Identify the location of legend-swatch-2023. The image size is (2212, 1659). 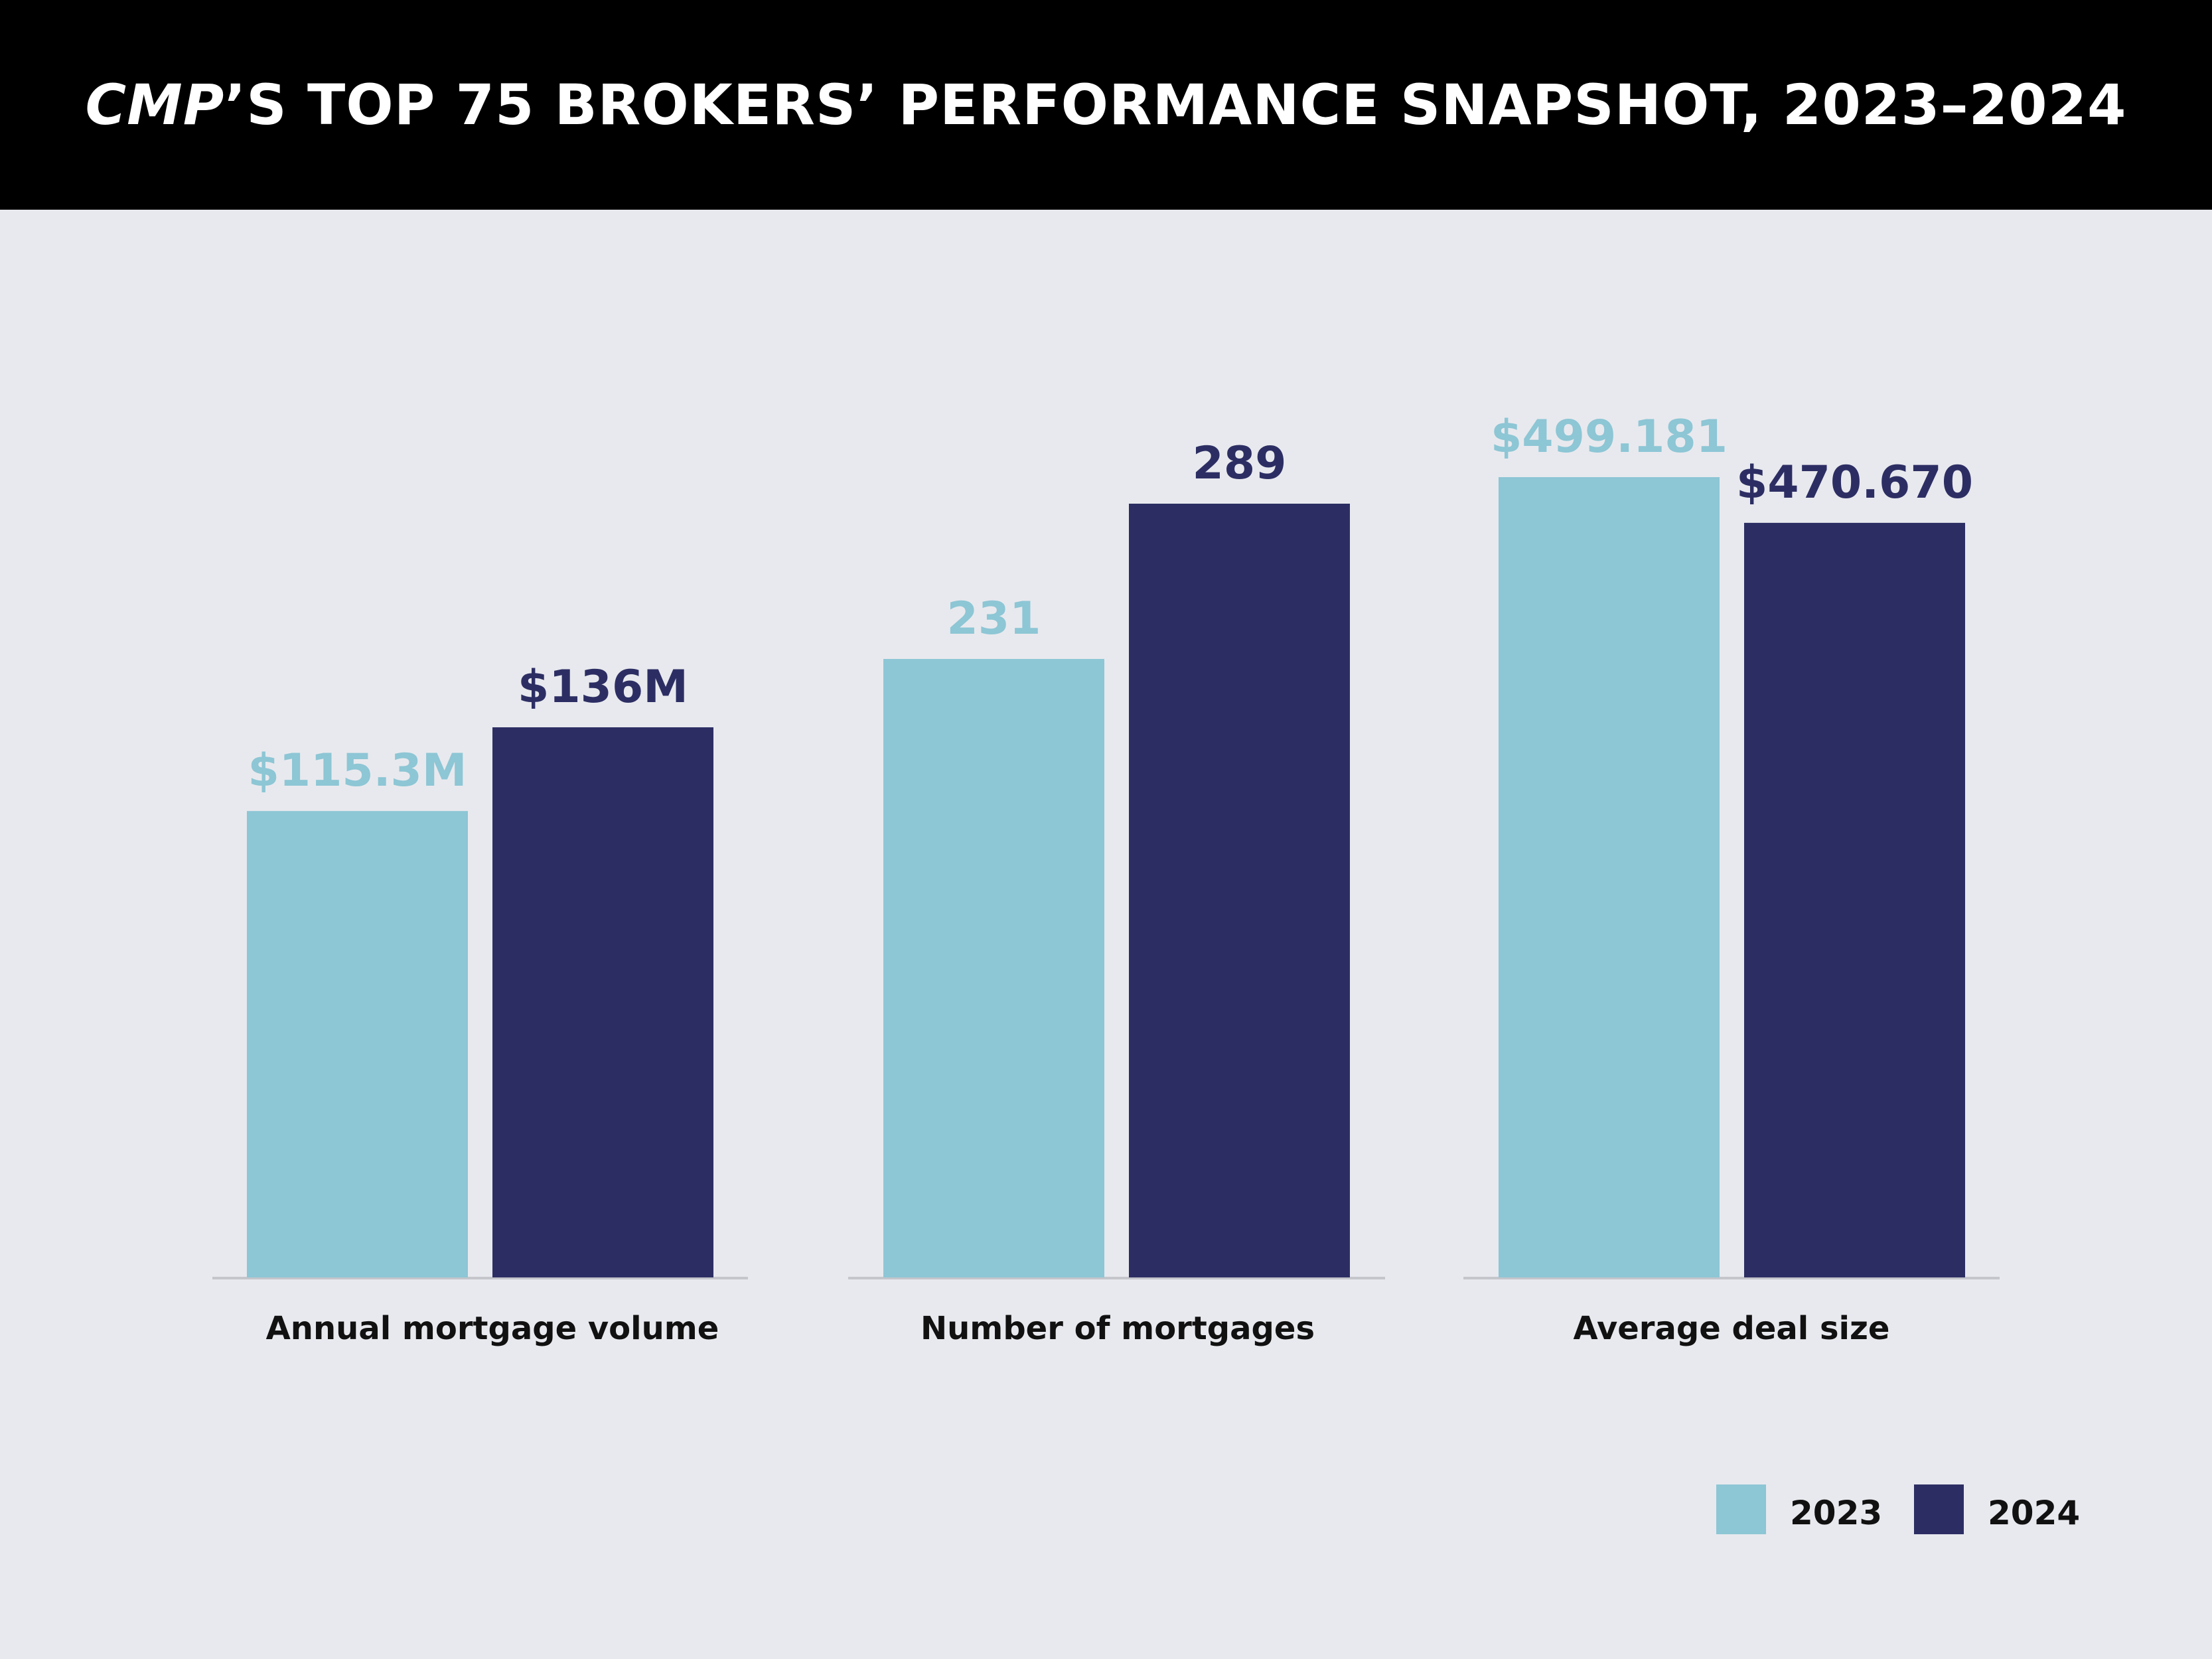
(1741, 1509).